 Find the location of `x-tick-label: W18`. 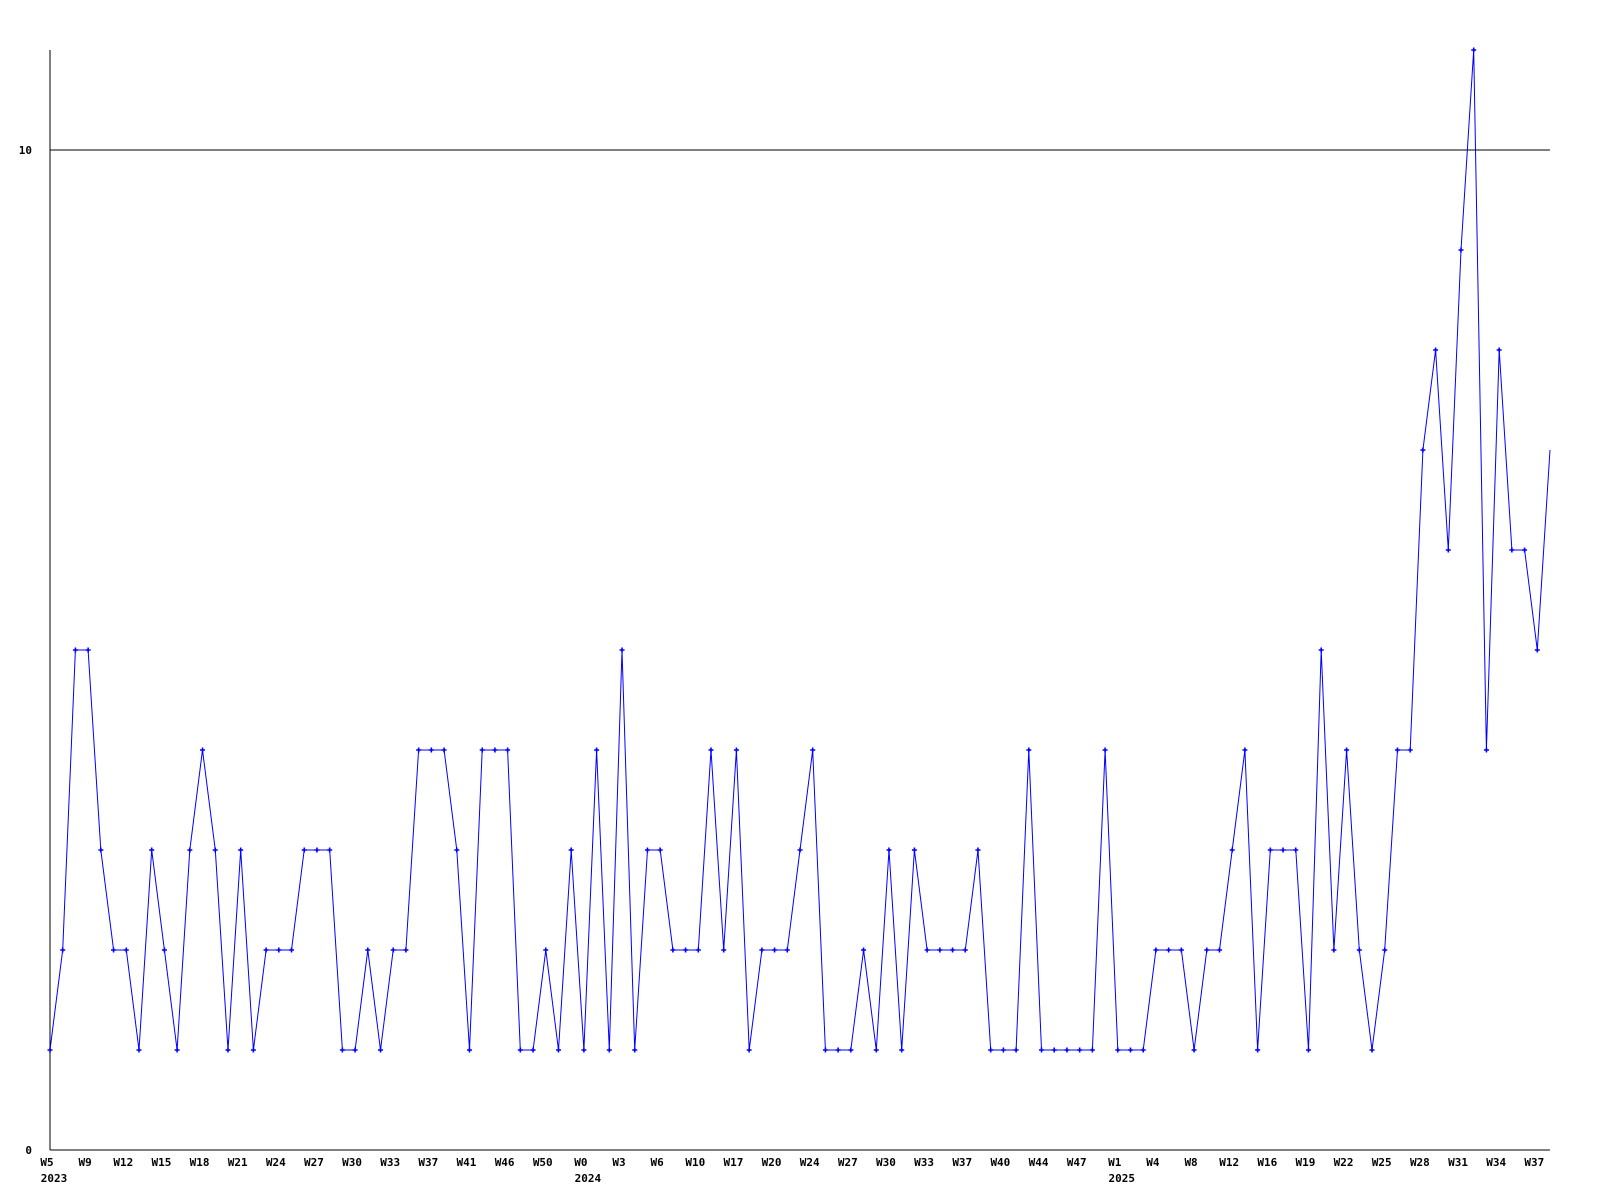

x-tick-label: W18 is located at coordinates (200, 1162).